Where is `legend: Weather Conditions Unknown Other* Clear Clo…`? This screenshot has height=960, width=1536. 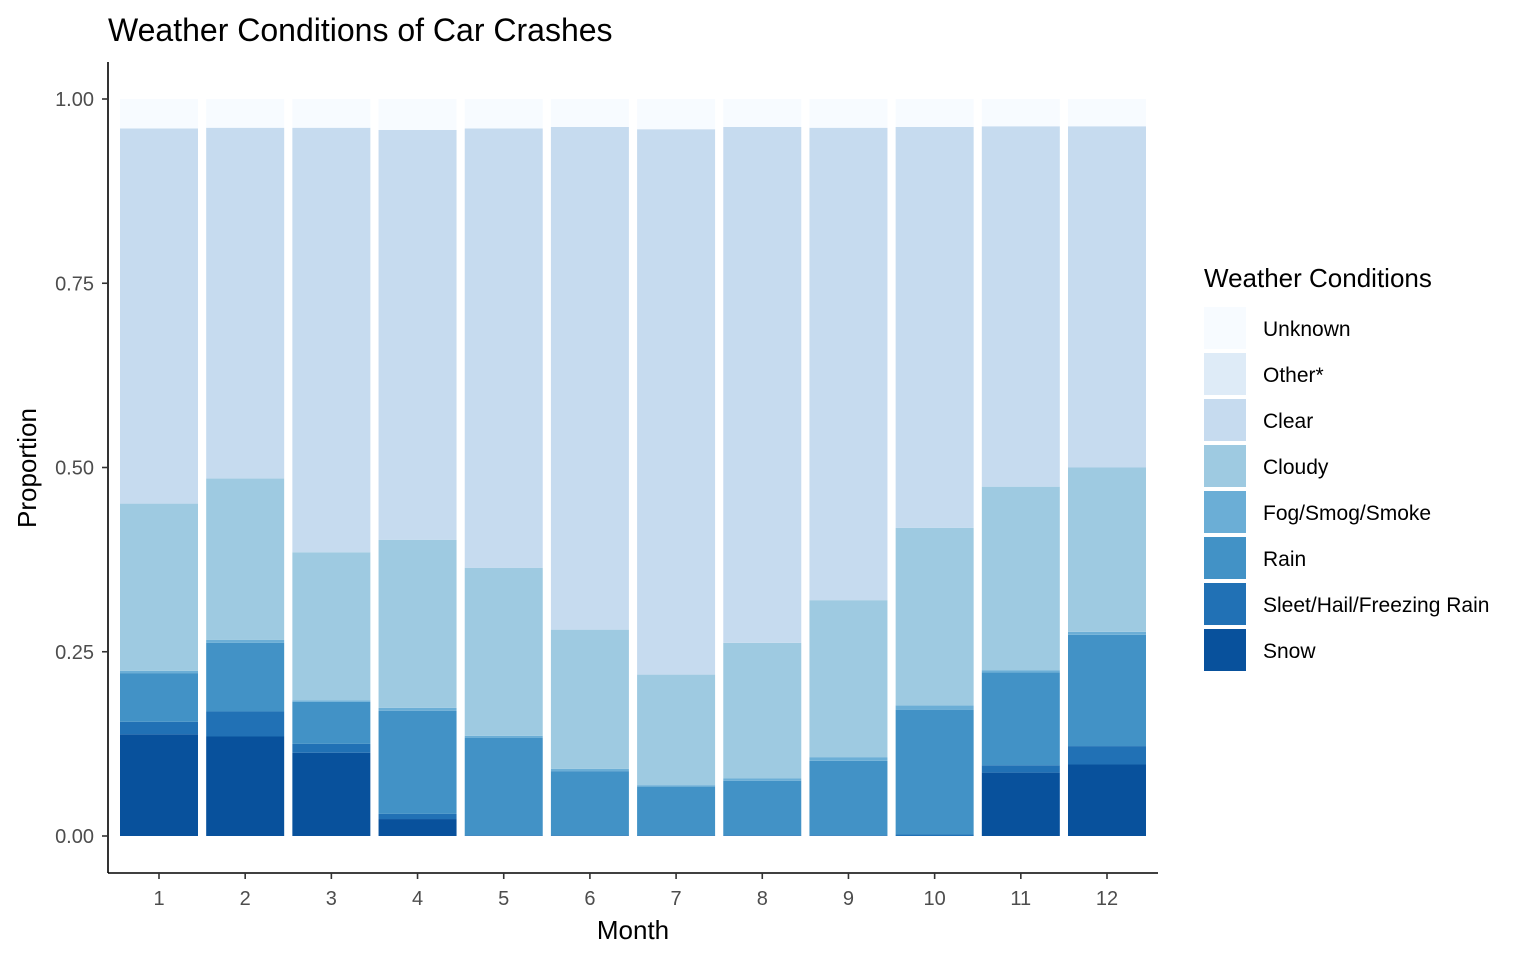
legend: Weather Conditions Unknown Other* Clear Clo… is located at coordinates (1346, 467).